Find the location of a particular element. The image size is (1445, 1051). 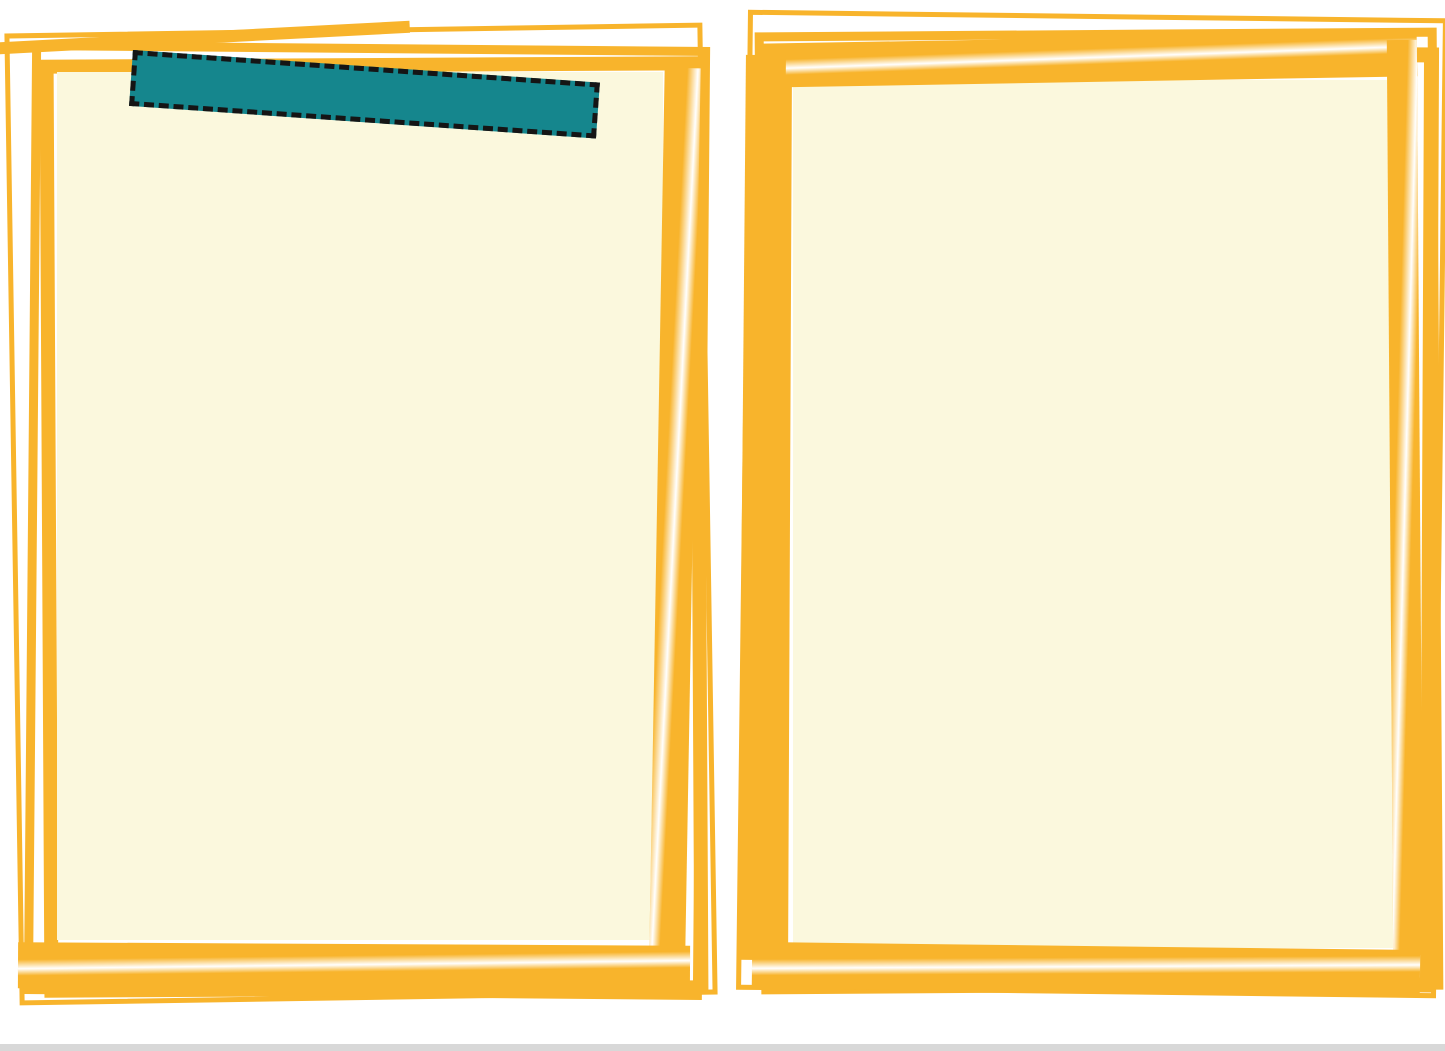

pie-chart is located at coordinates (315, 628).